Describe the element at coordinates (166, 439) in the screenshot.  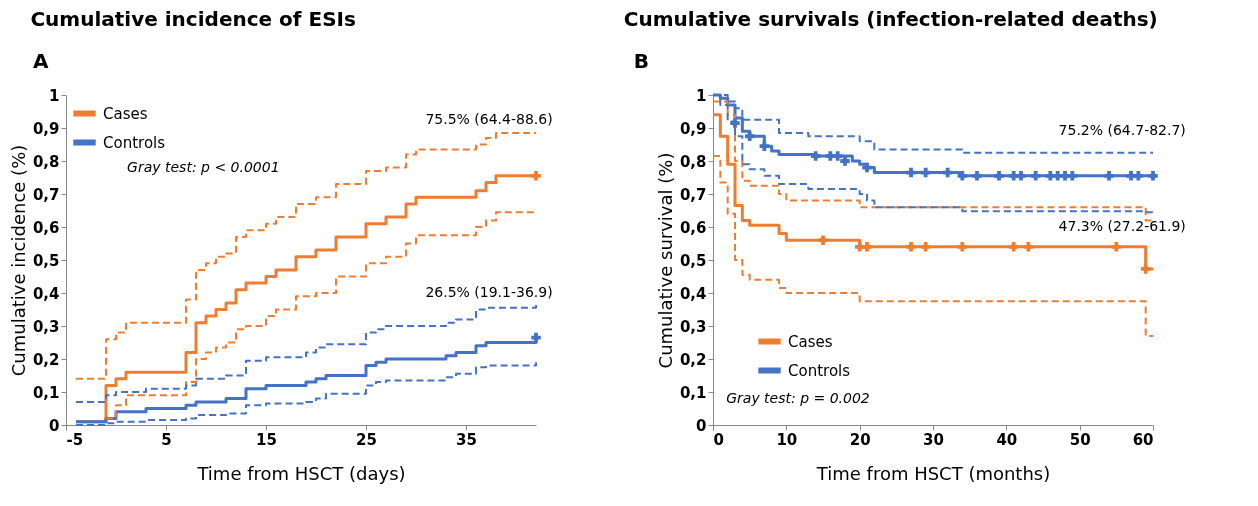
I see `x-tick-label: 5` at that location.